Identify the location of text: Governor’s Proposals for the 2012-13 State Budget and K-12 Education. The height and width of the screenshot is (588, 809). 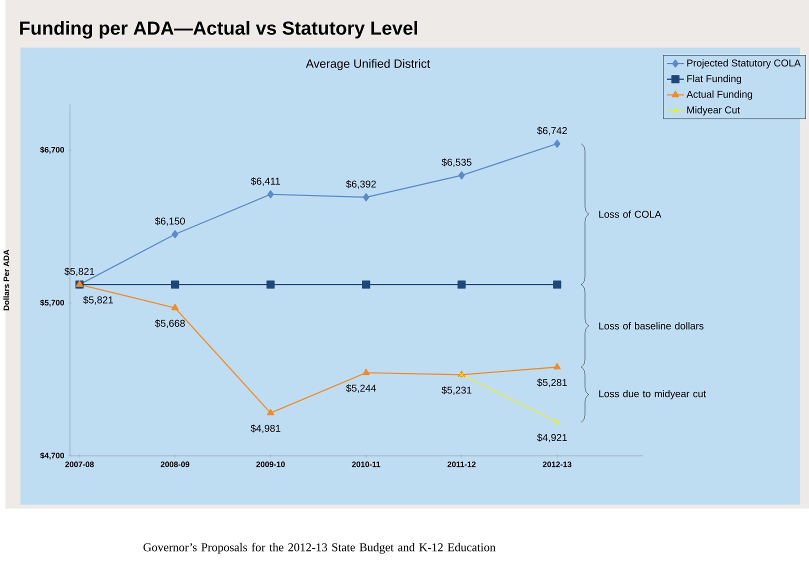
(320, 548).